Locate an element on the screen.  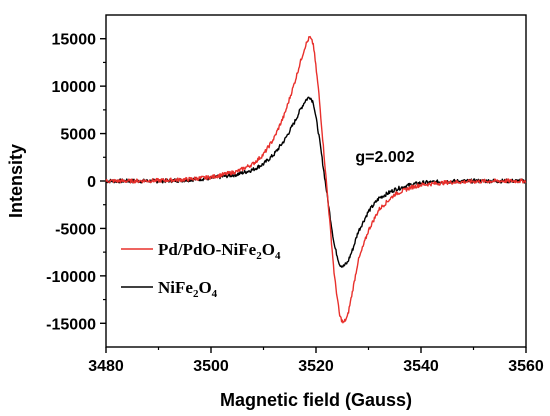
x-tick-label: 3480 is located at coordinates (106, 366).